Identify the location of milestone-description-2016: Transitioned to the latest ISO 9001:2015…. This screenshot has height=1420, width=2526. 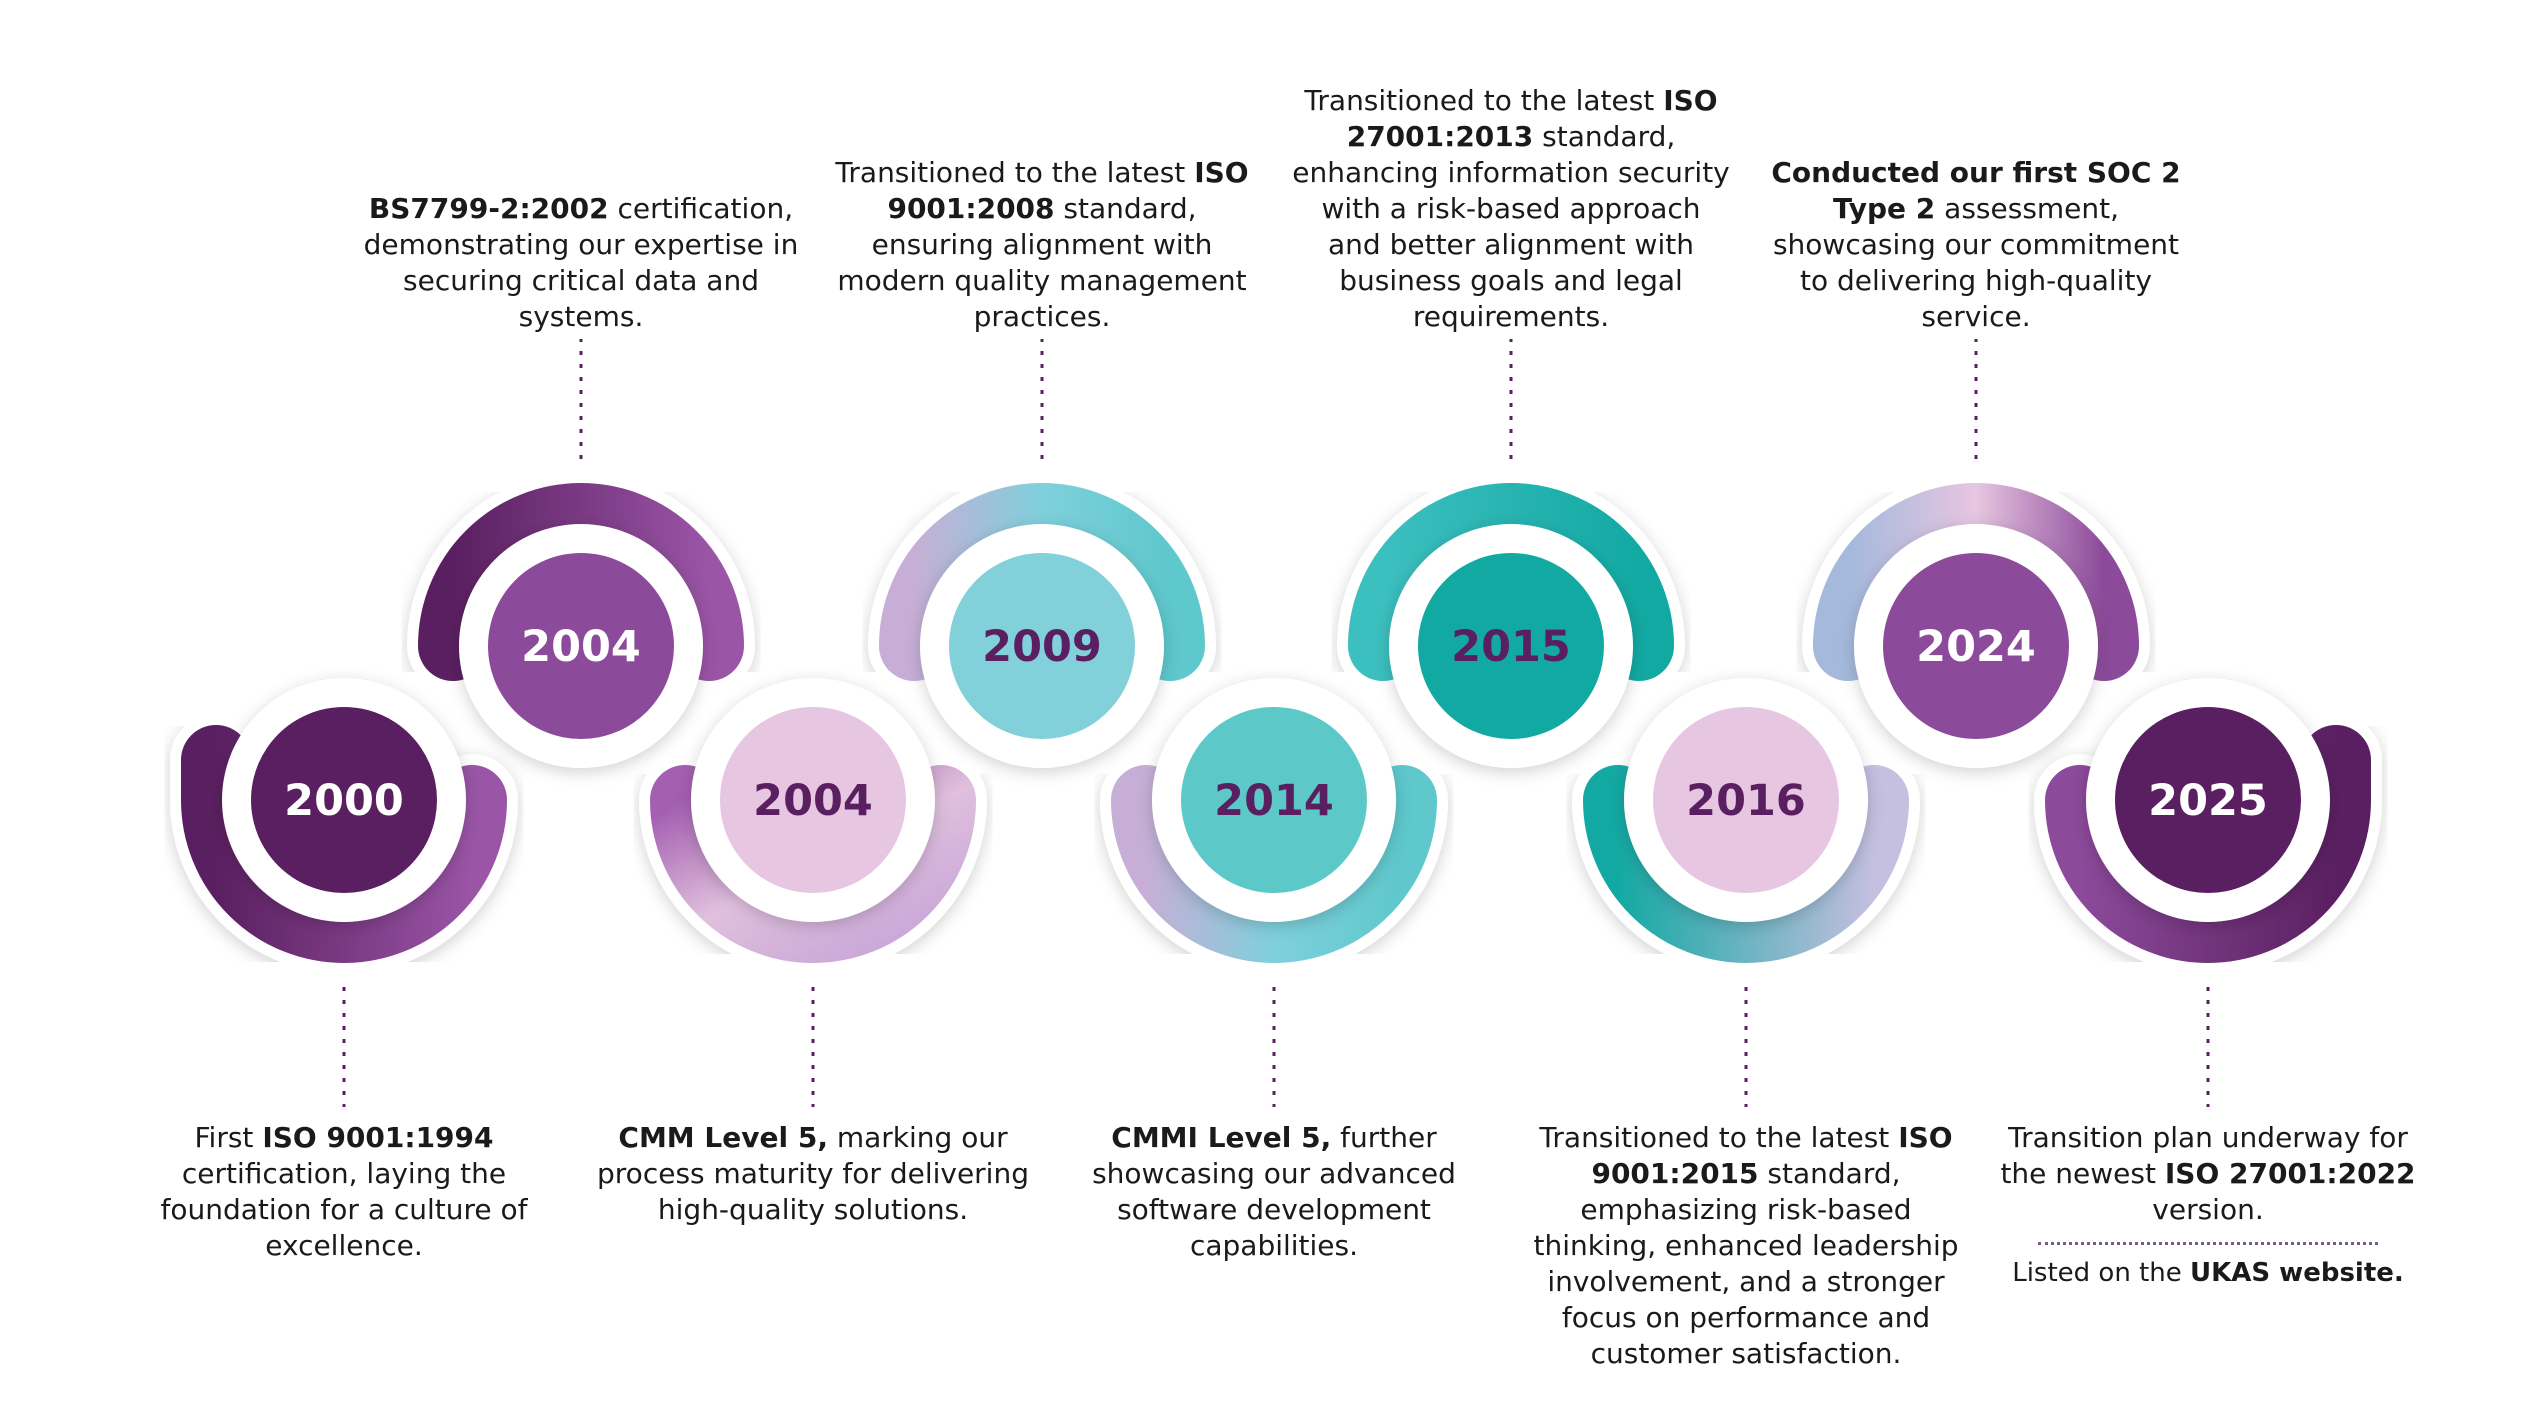
(1746, 1246).